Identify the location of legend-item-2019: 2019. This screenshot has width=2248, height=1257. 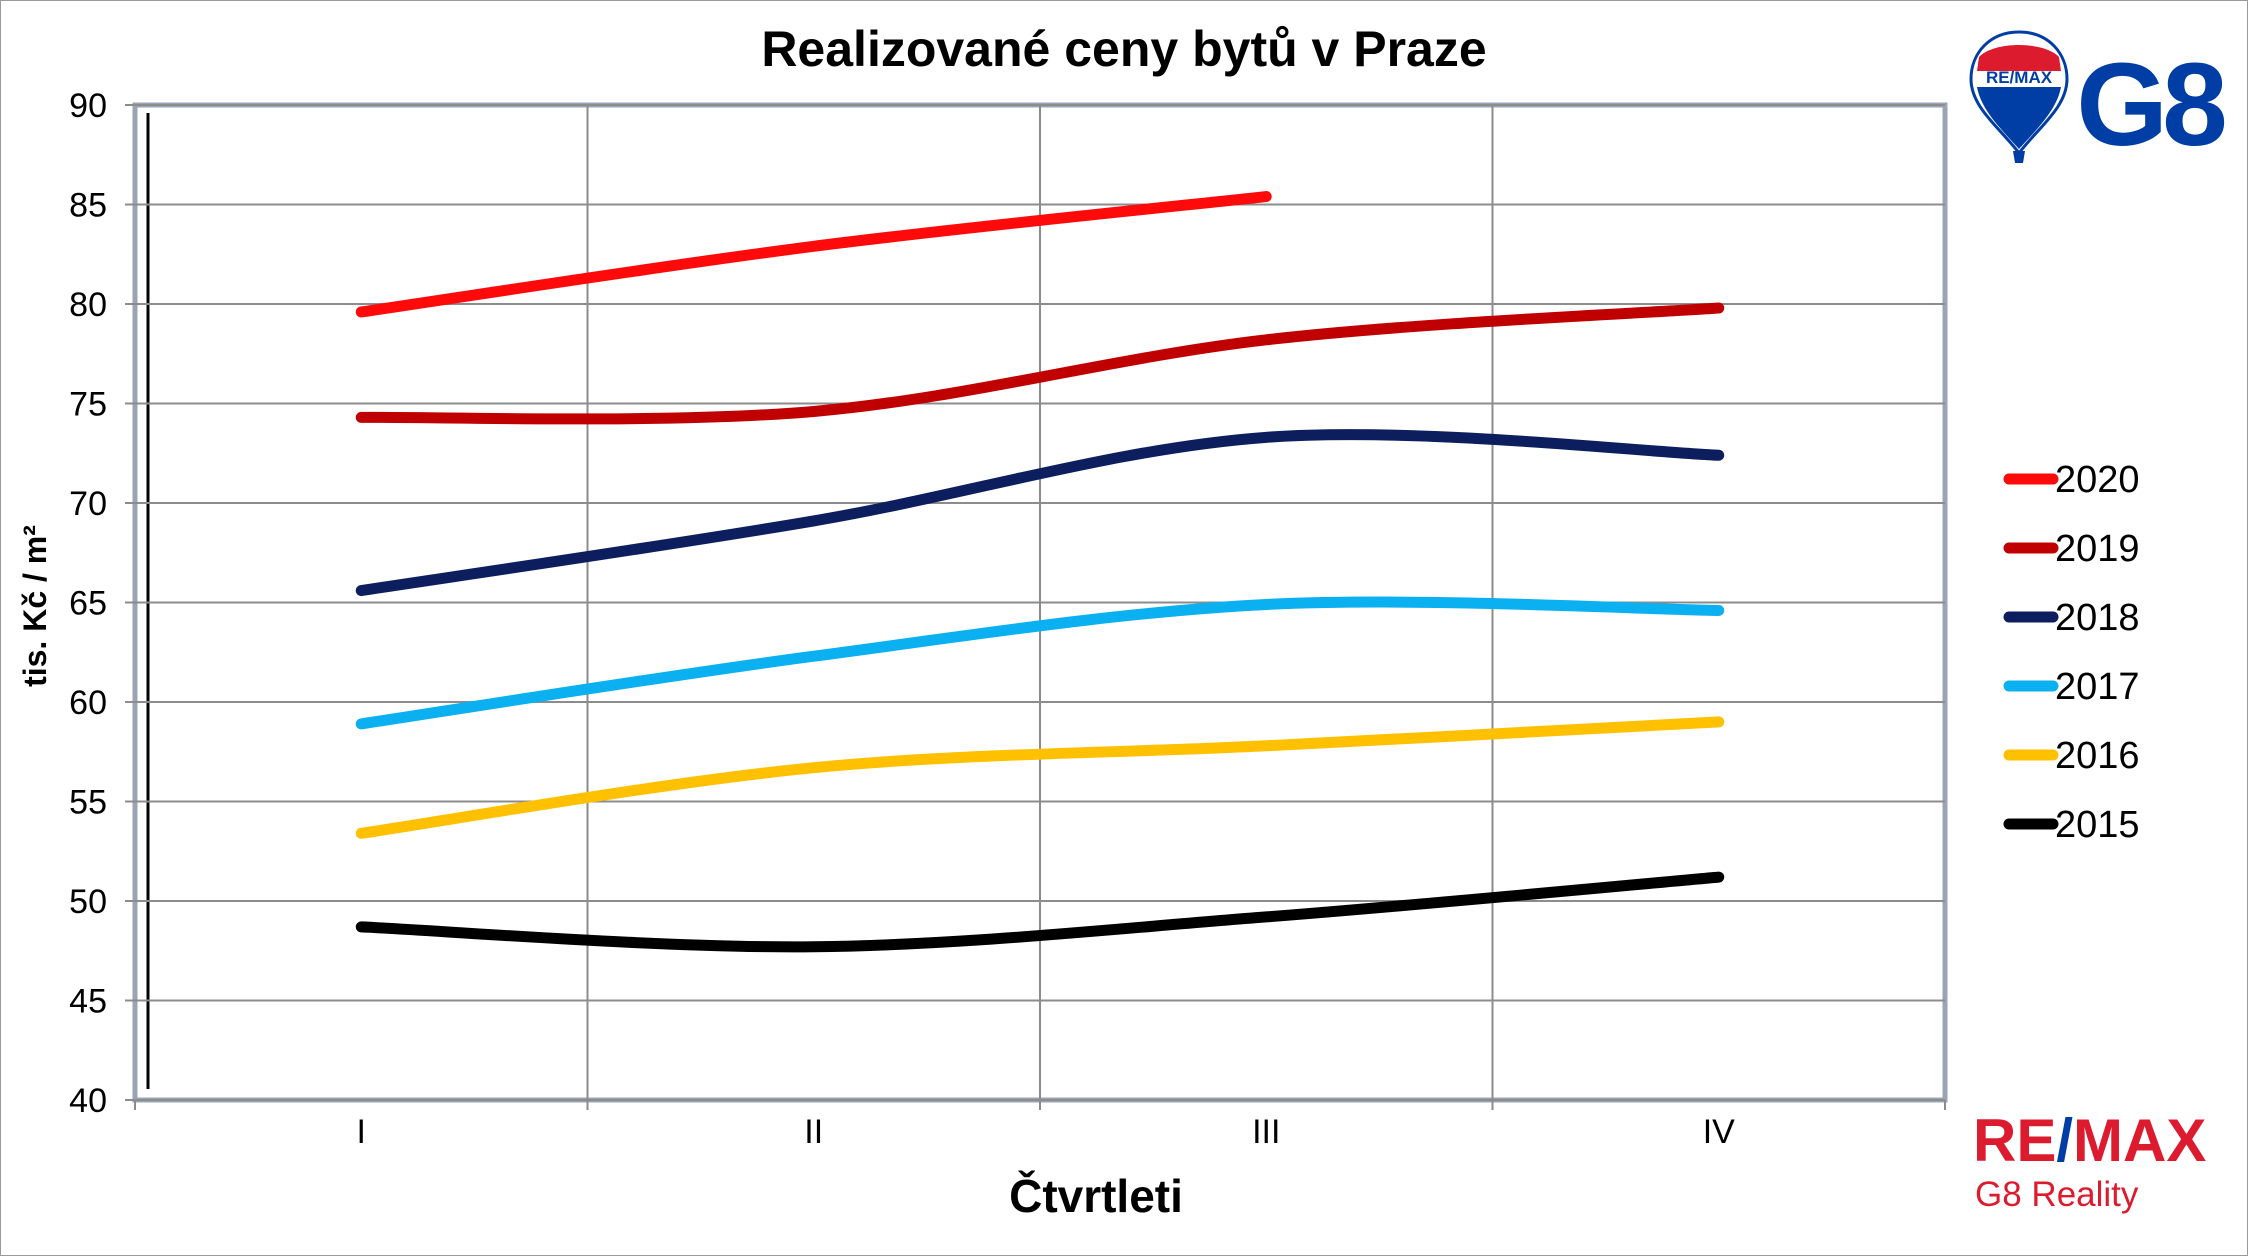
(2071, 549).